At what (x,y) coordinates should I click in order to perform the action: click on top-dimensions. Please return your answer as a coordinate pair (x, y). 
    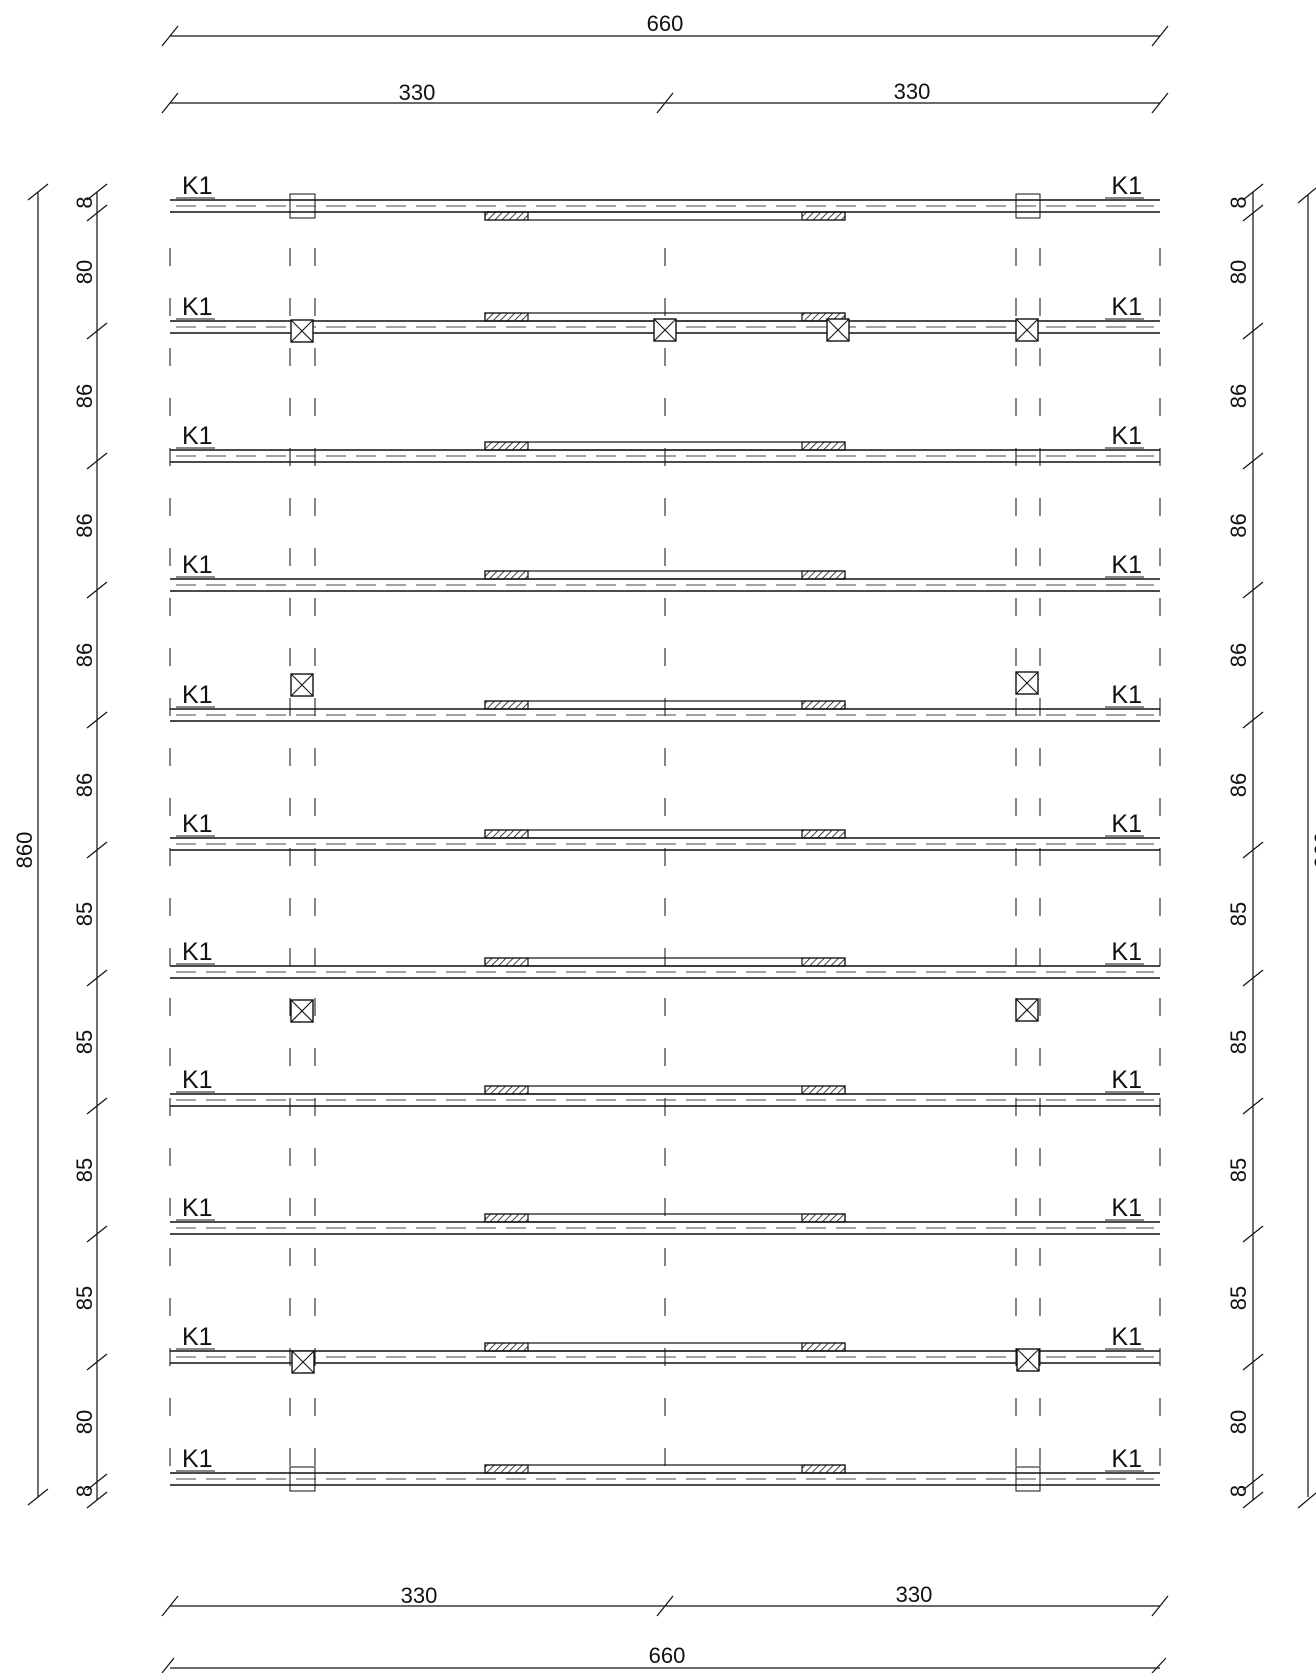
    Looking at the image, I should click on (665, 69).